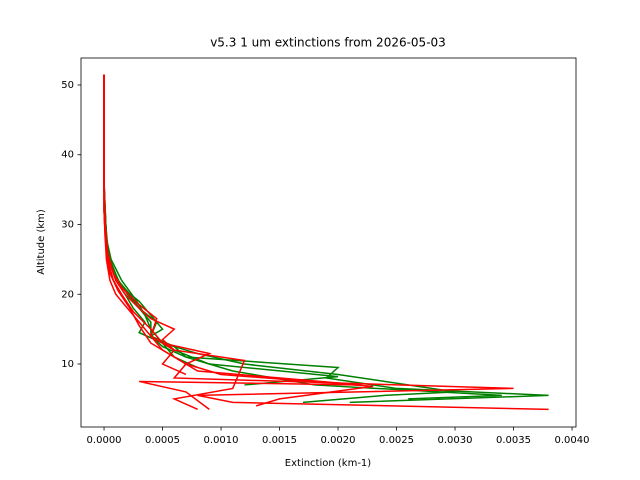 The image size is (640, 480). I want to click on x-tick-label: 0.0035, so click(513, 440).